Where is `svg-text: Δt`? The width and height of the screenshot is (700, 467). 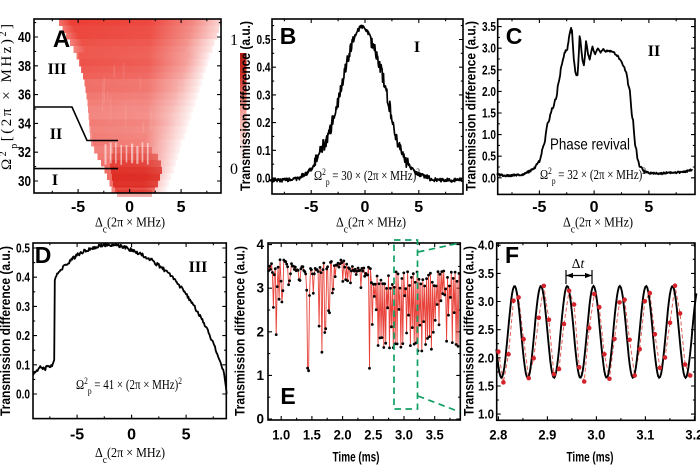
svg-text: Δt is located at coordinates (579, 263).